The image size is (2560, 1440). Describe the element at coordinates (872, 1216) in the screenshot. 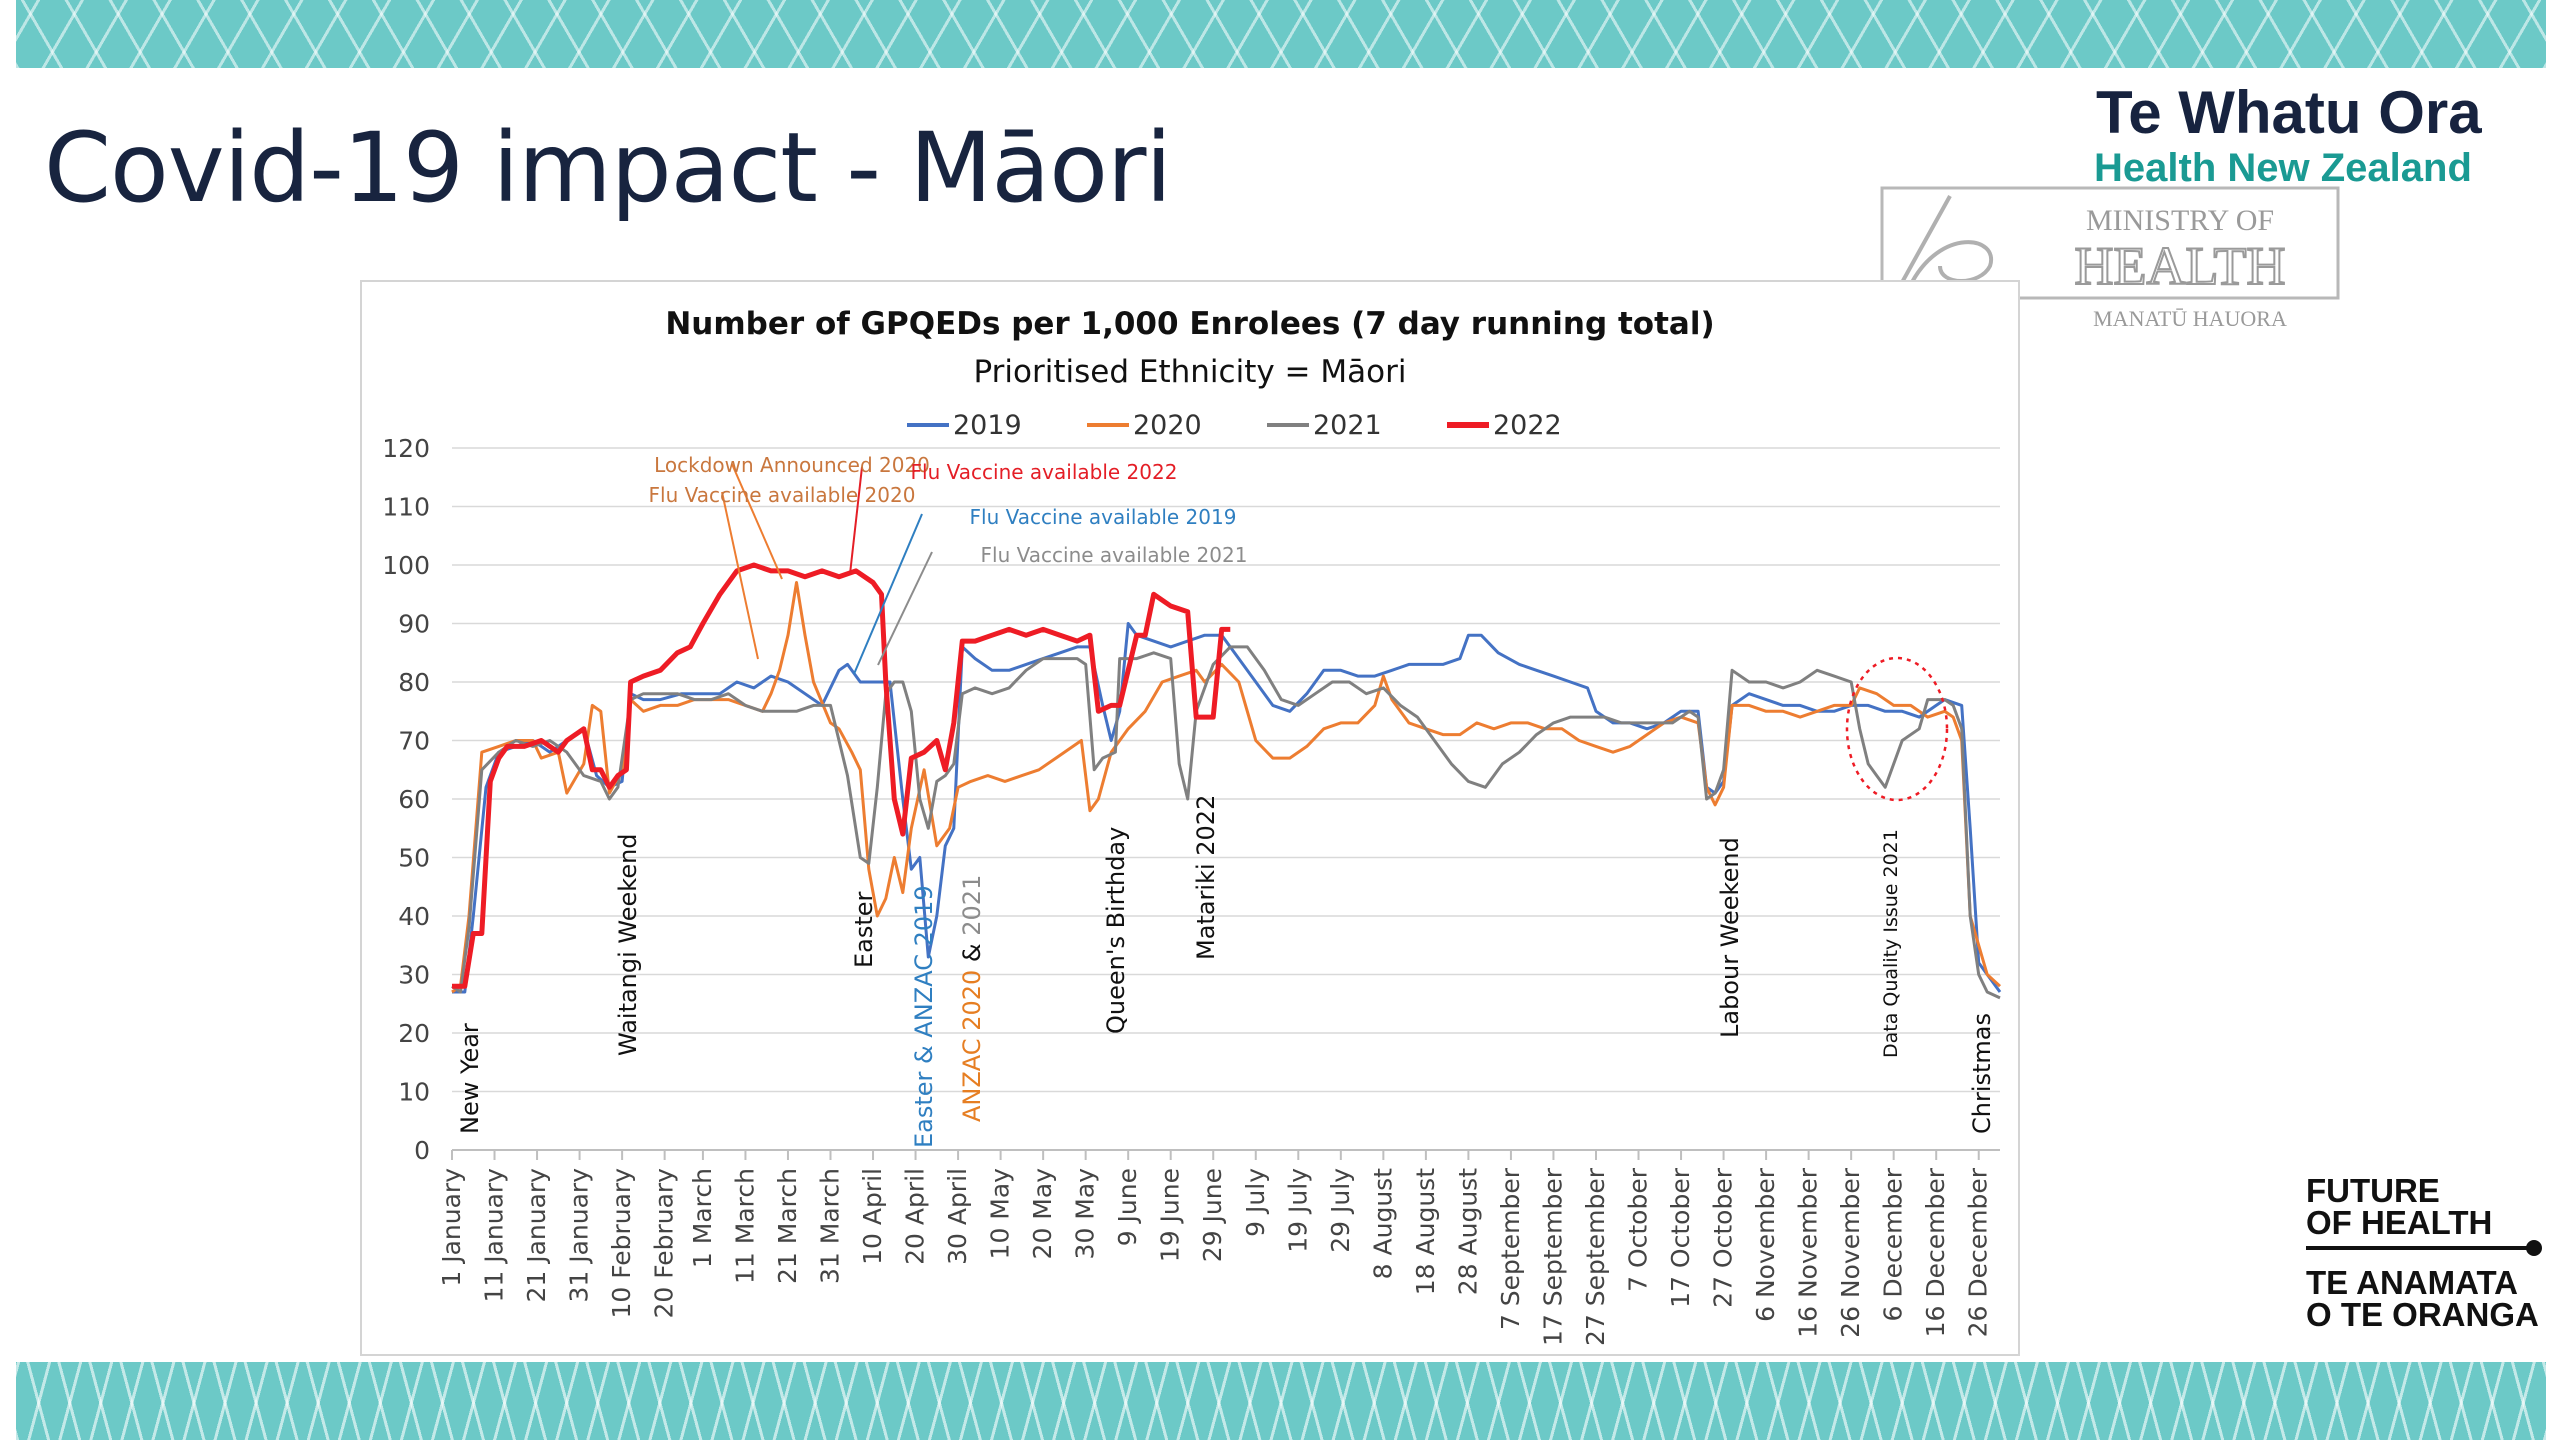

I see `x-tick-label: 10 April` at that location.